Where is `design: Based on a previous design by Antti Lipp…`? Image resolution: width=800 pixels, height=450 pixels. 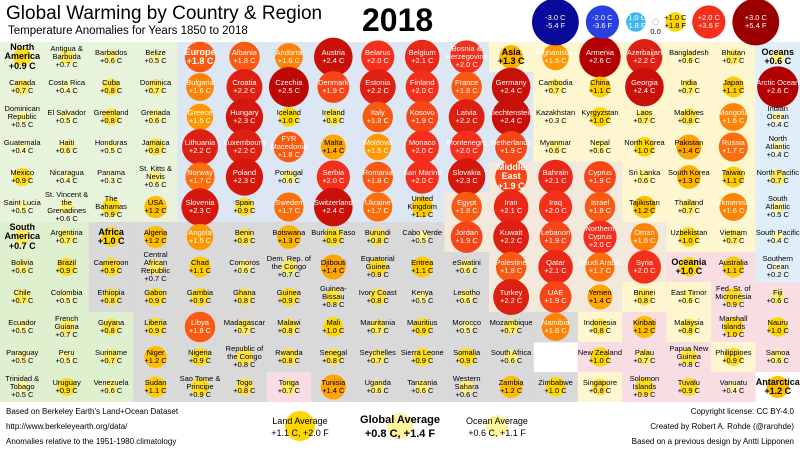 design: Based on a previous design by Antti Lipp… is located at coordinates (712, 441).